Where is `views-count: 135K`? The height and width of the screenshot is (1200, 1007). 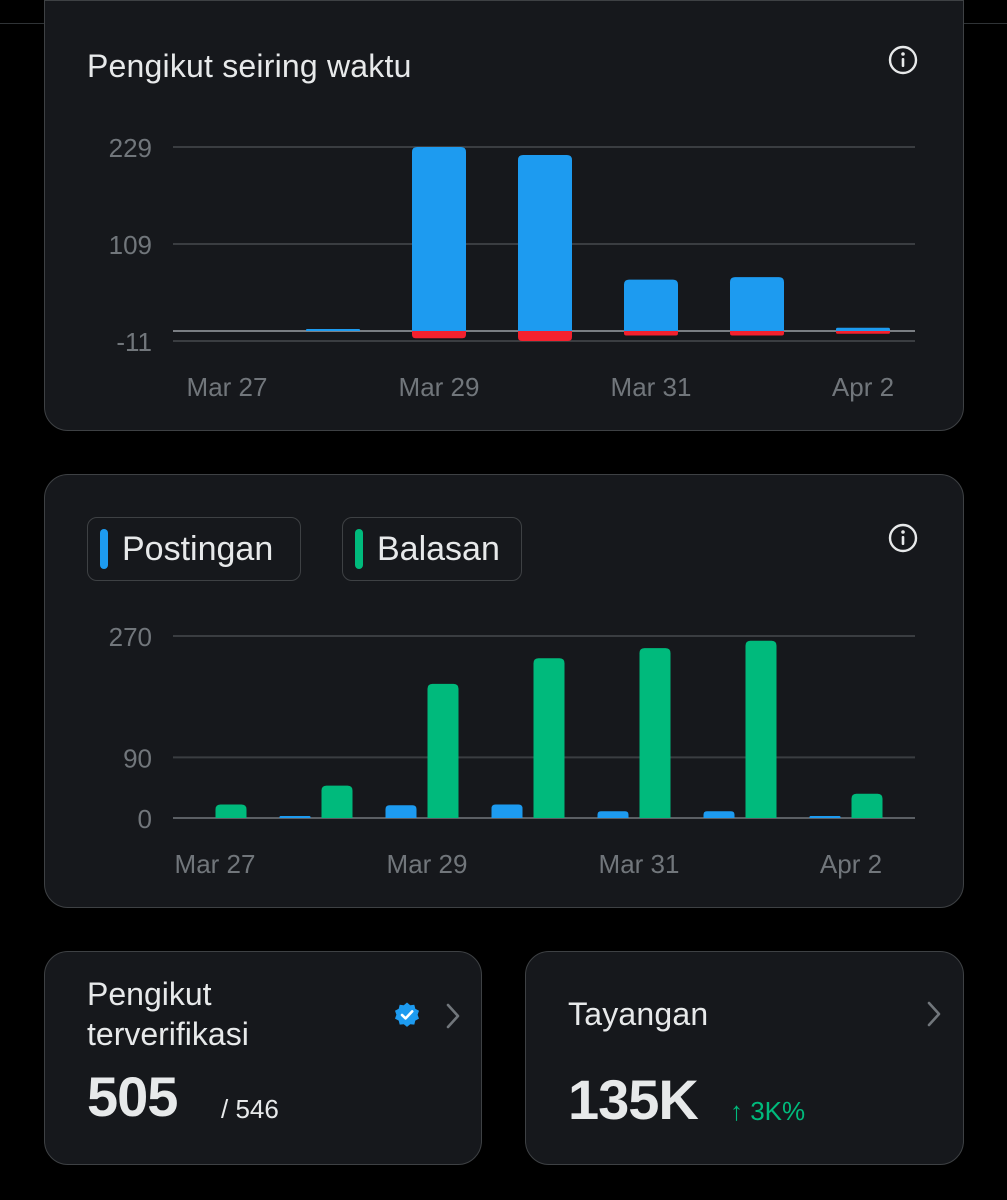
views-count: 135K is located at coordinates (633, 1099).